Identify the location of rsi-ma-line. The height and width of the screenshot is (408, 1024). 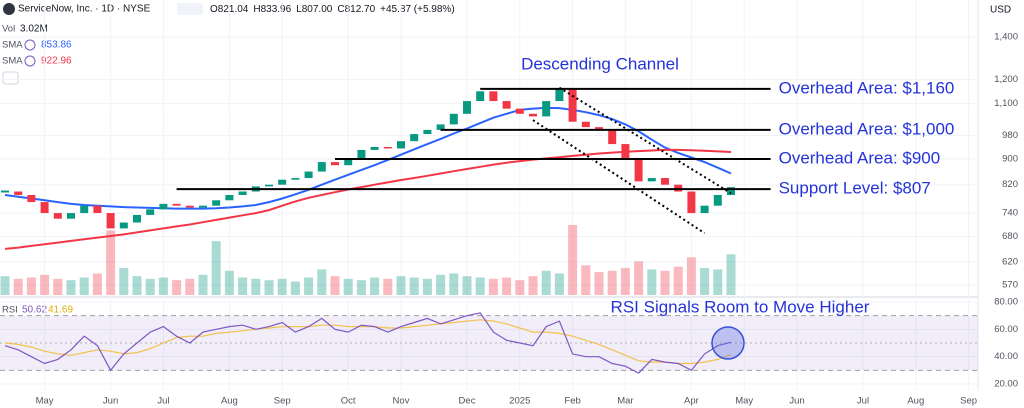
(368, 342).